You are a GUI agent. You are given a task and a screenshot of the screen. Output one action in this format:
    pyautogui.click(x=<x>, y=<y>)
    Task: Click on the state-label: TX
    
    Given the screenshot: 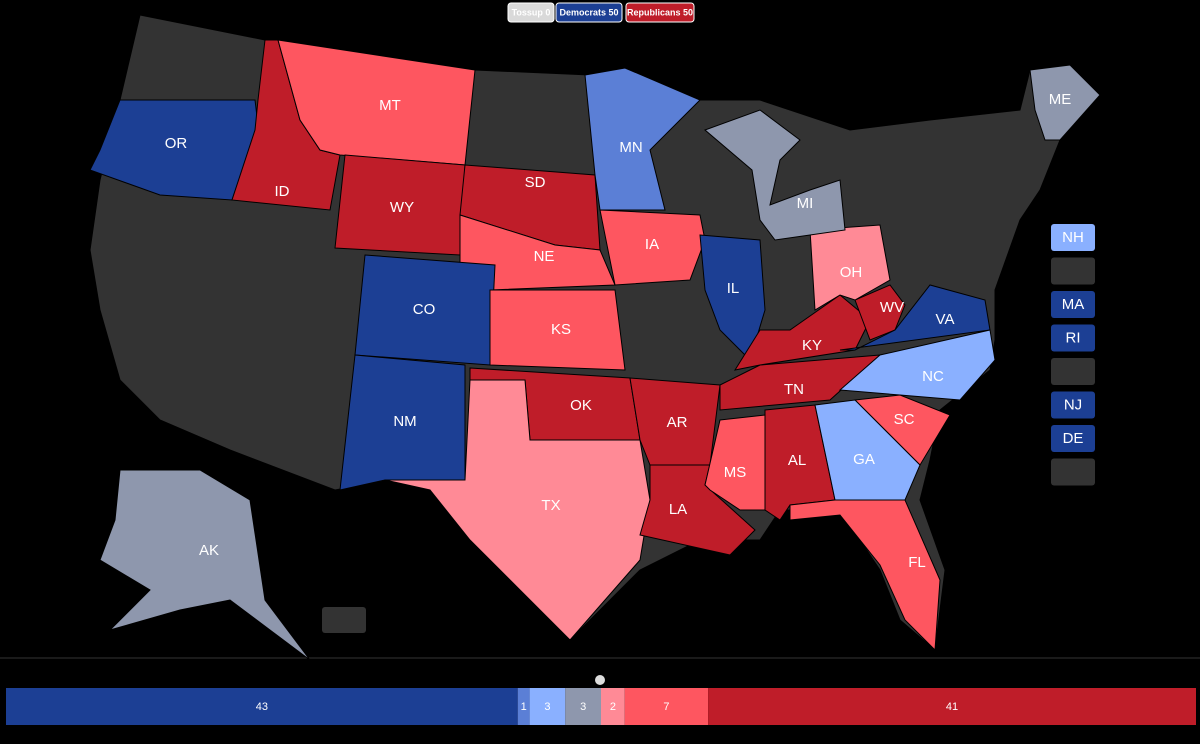 What is the action you would take?
    pyautogui.click(x=550, y=505)
    